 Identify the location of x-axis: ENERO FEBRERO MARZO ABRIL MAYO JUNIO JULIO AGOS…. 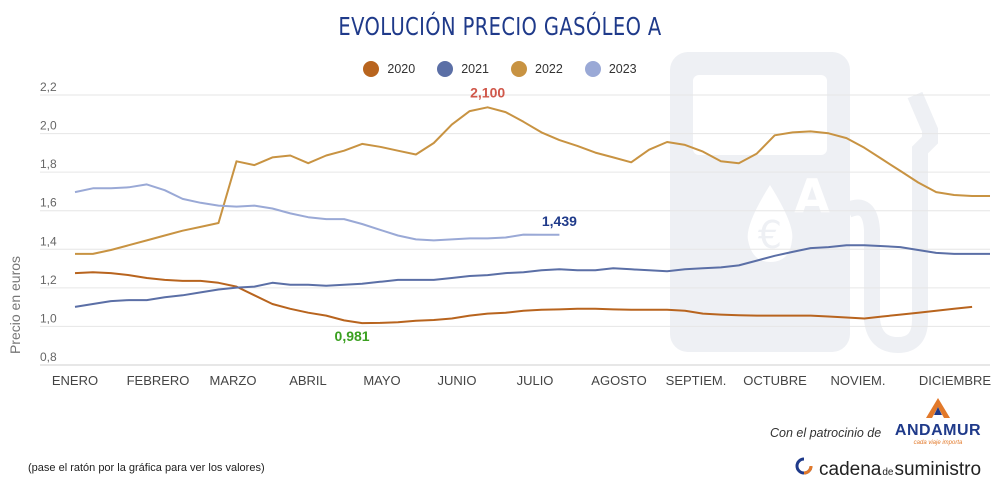
(522, 380).